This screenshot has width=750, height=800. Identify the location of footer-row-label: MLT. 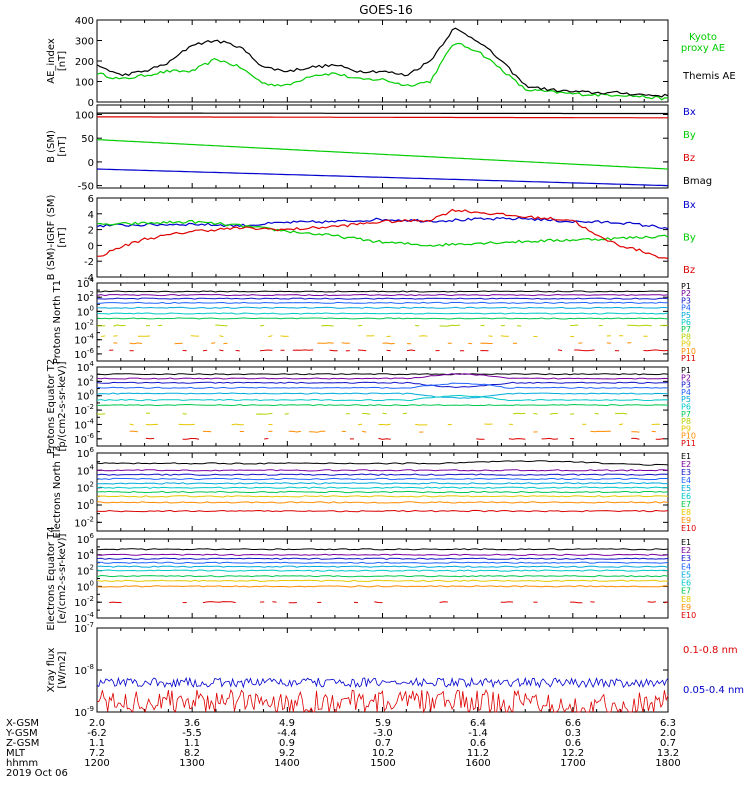
(16, 753).